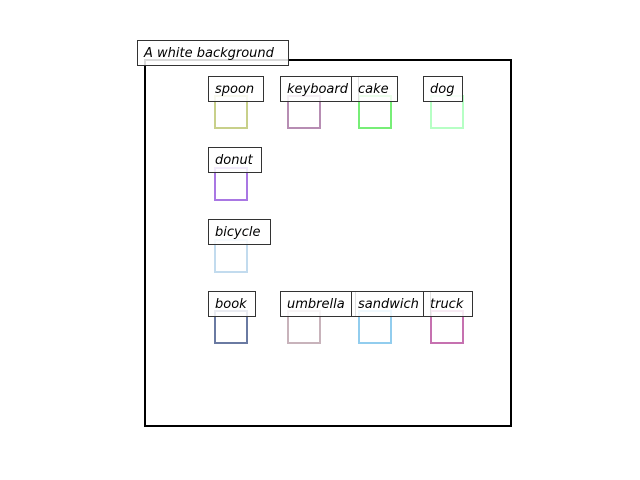  I want to click on dog-label: dog, so click(443, 89).